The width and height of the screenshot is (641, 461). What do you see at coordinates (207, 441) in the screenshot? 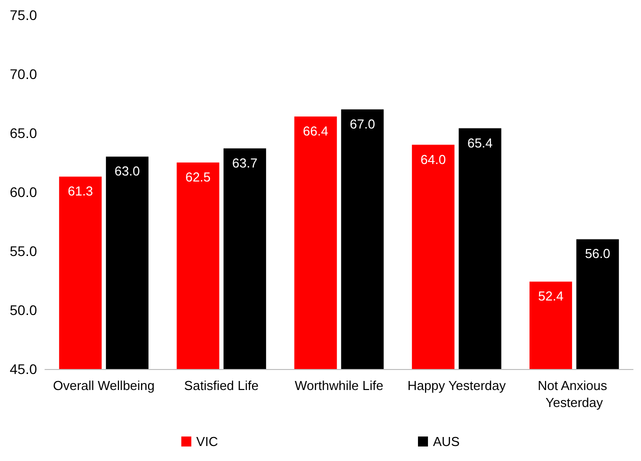
I see `legend-label: VIC` at bounding box center [207, 441].